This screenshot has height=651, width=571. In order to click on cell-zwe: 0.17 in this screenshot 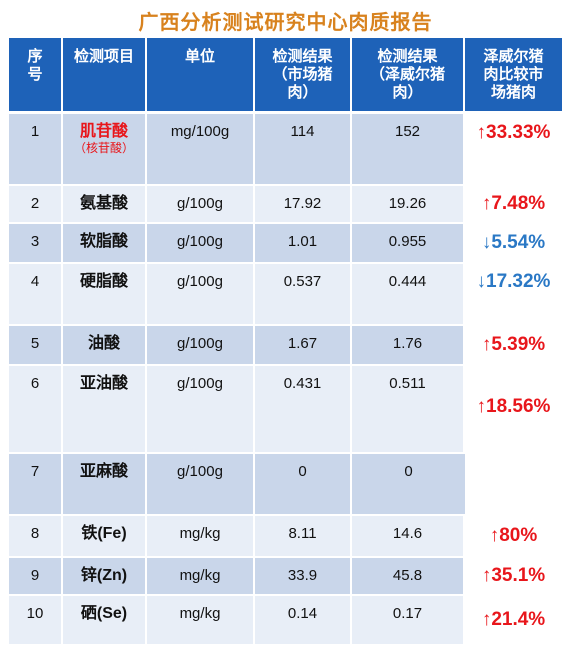, I will do `click(408, 620)`.